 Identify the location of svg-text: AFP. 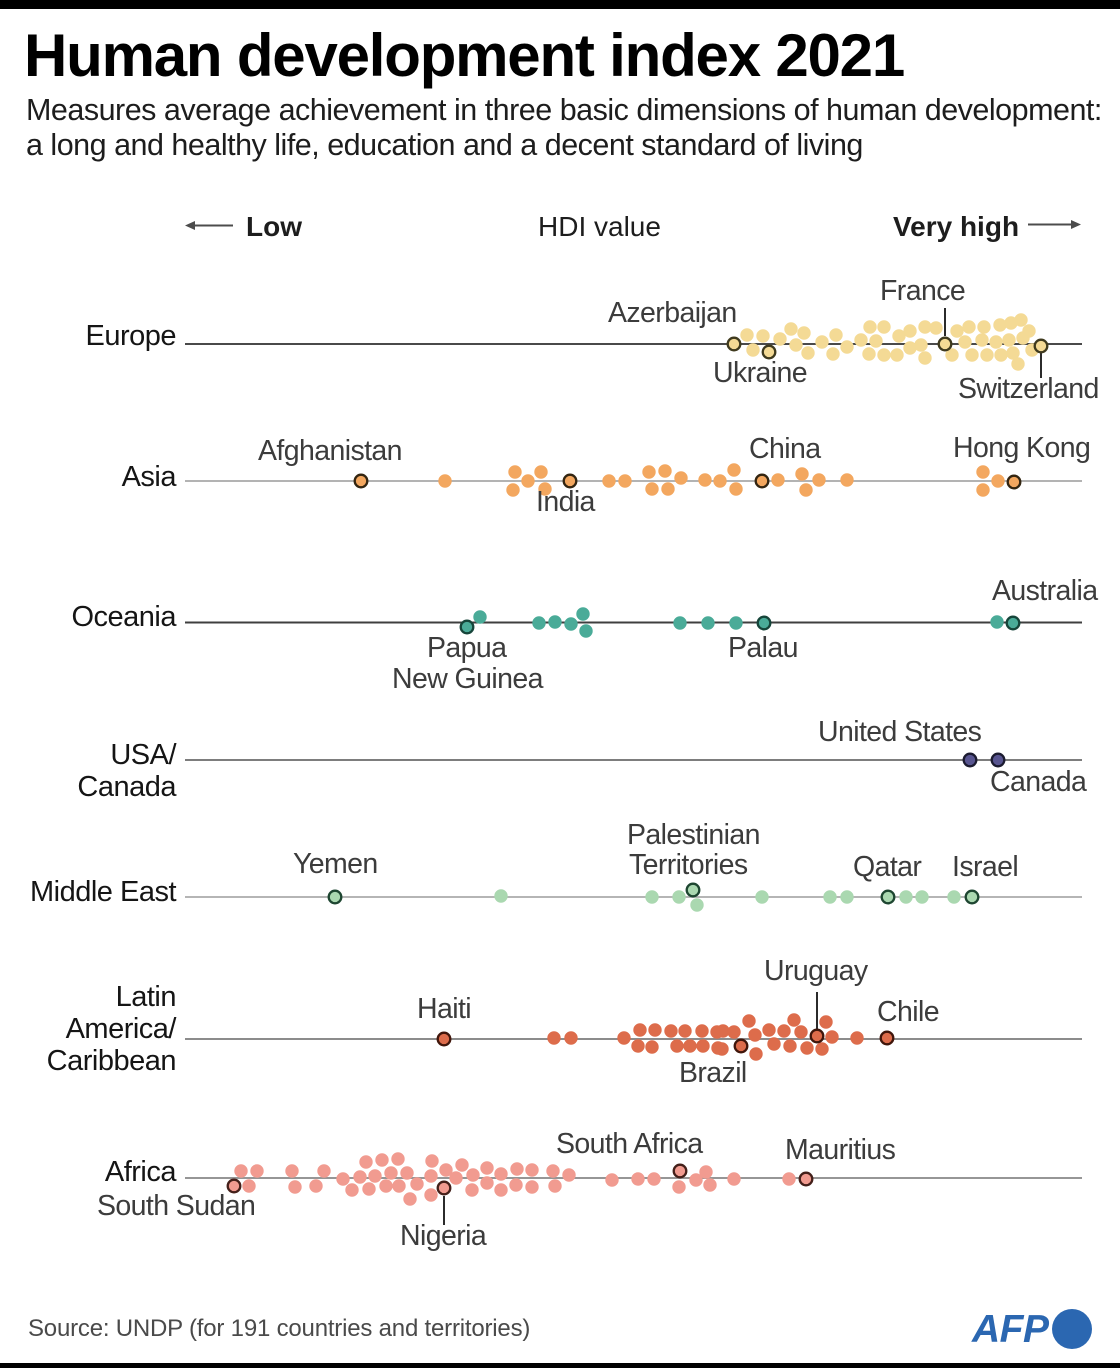
(1010, 1329).